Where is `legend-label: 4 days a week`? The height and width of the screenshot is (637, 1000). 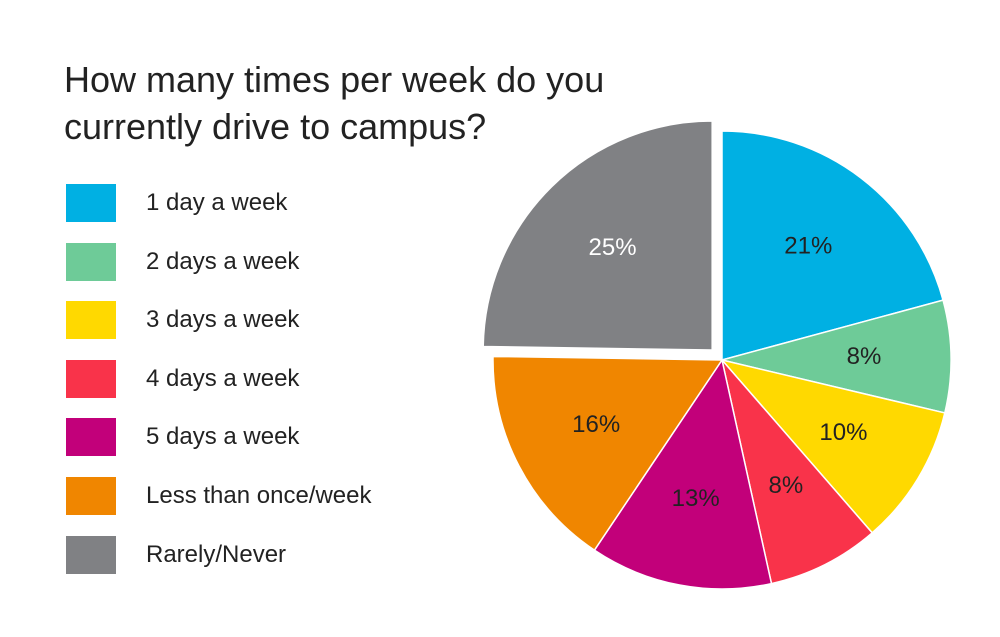 legend-label: 4 days a week is located at coordinates (223, 378).